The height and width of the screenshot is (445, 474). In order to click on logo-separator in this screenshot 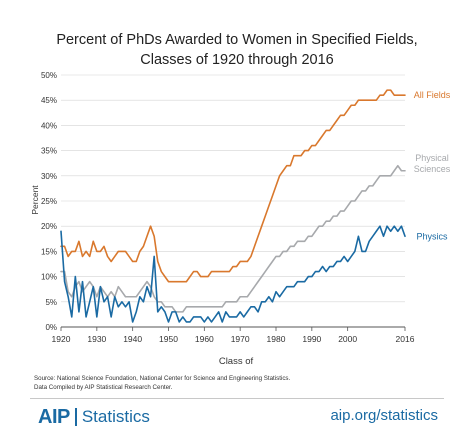, I will do `click(75, 417)`.